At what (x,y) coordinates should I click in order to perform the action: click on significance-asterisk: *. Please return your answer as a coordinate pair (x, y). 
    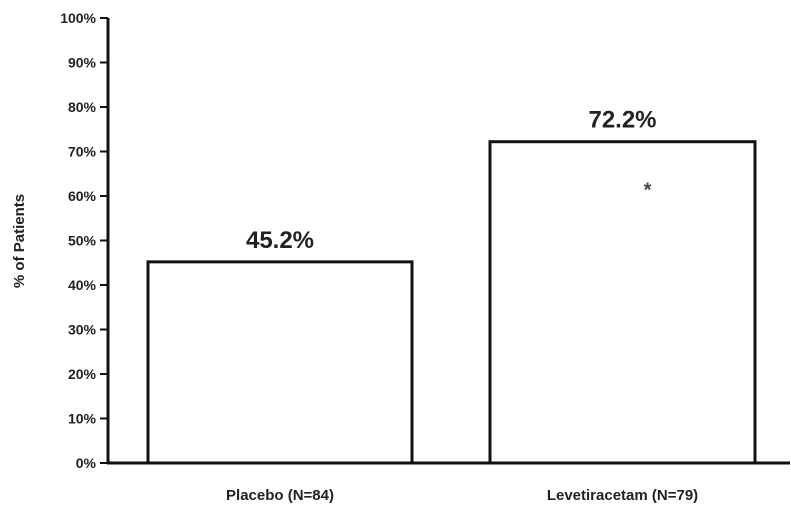
    Looking at the image, I should click on (648, 191).